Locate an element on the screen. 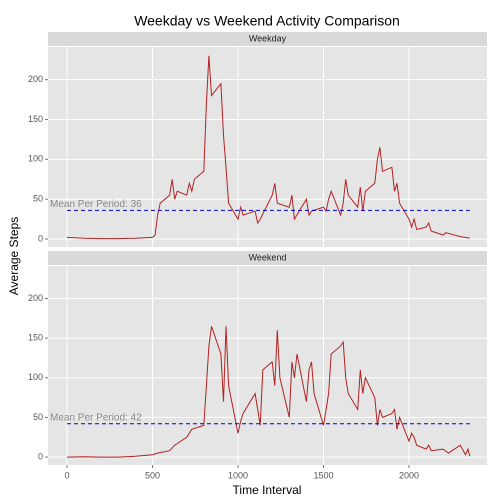 The width and height of the screenshot is (504, 504). x-tick-label: 500 is located at coordinates (152, 475).